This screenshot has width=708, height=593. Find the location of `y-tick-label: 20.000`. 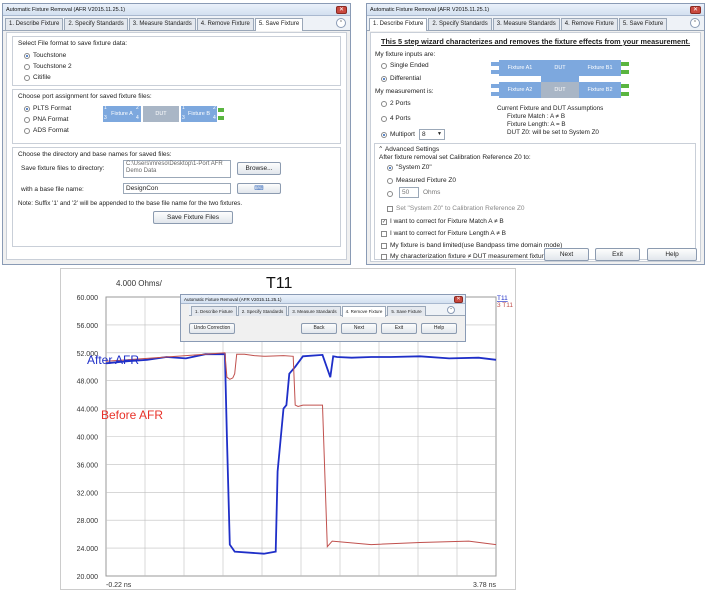

y-tick-label: 20.000 is located at coordinates (88, 577).